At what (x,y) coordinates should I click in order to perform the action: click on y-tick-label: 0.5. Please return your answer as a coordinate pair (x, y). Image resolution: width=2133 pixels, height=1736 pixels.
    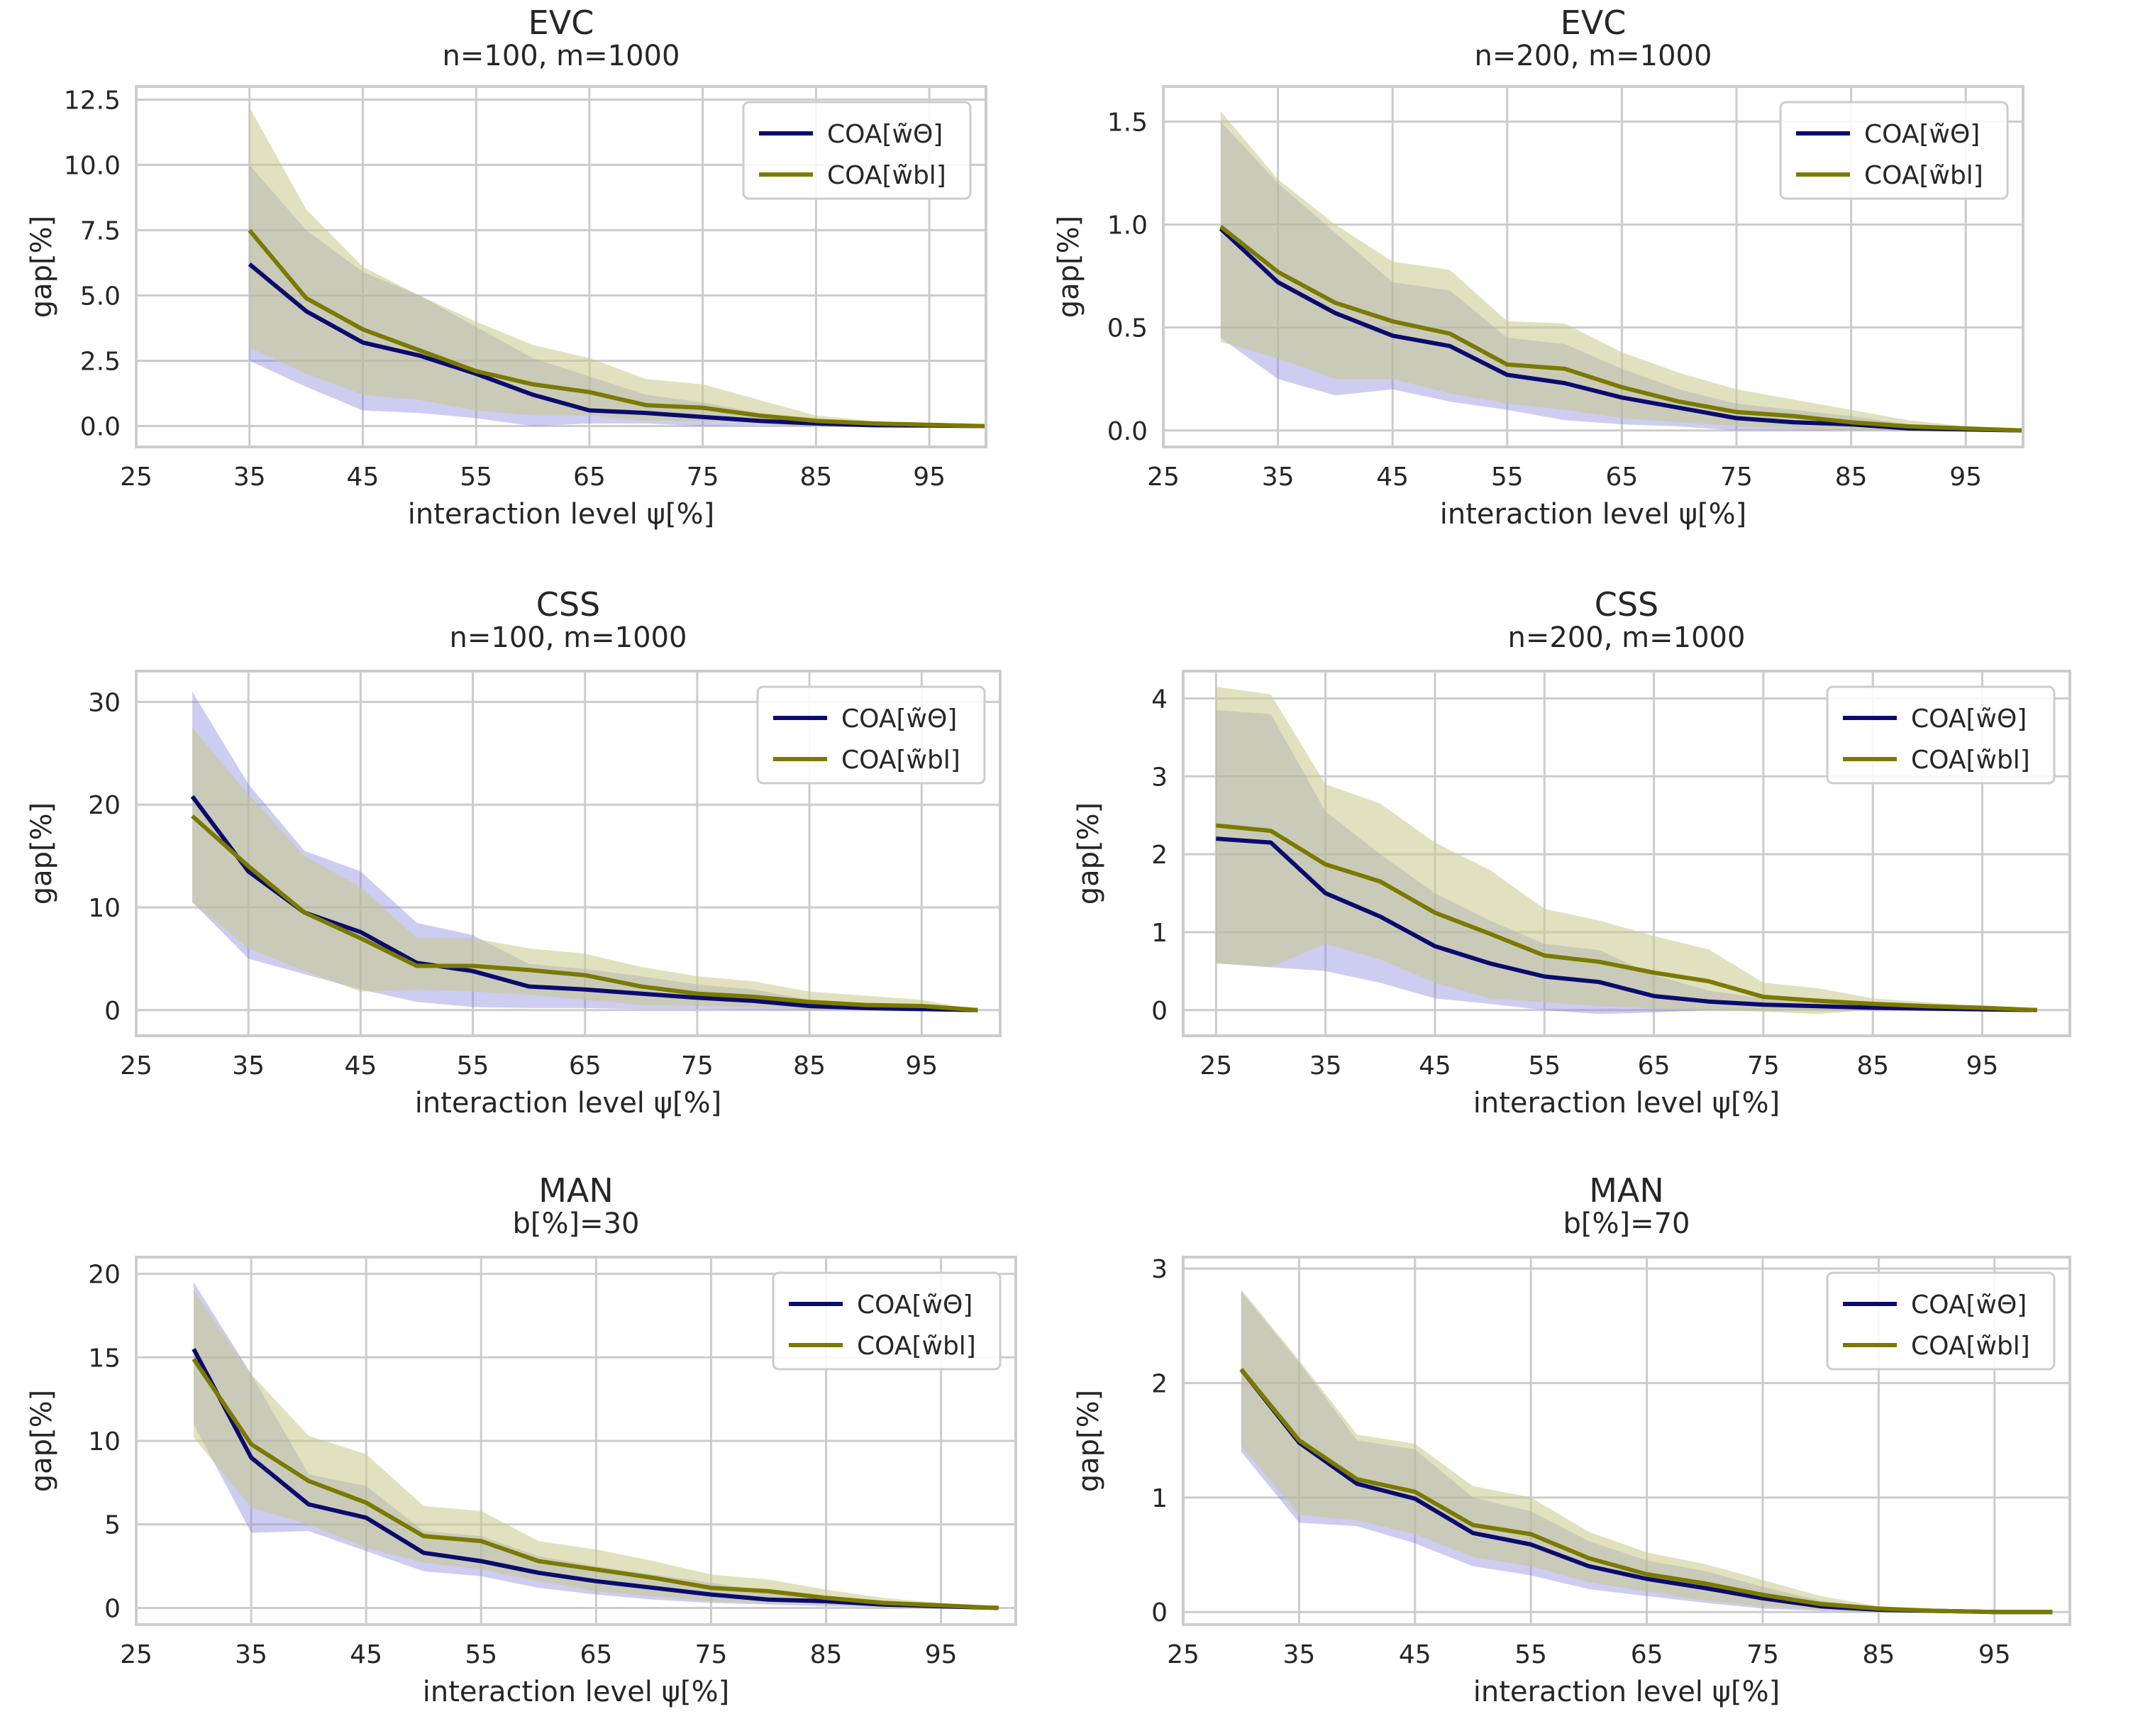
    Looking at the image, I should click on (1127, 328).